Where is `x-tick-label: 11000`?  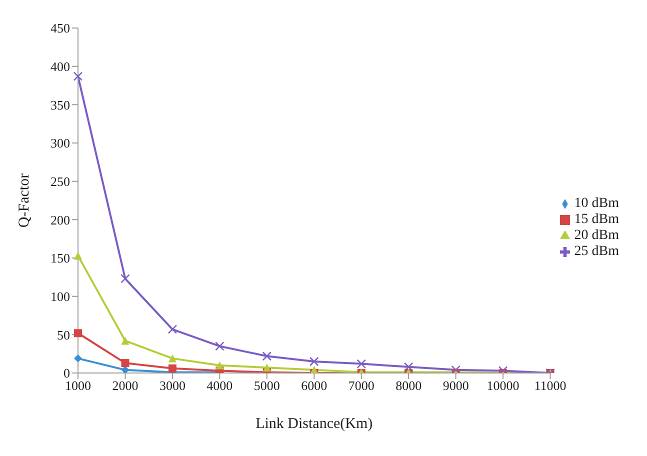 x-tick-label: 11000 is located at coordinates (550, 386).